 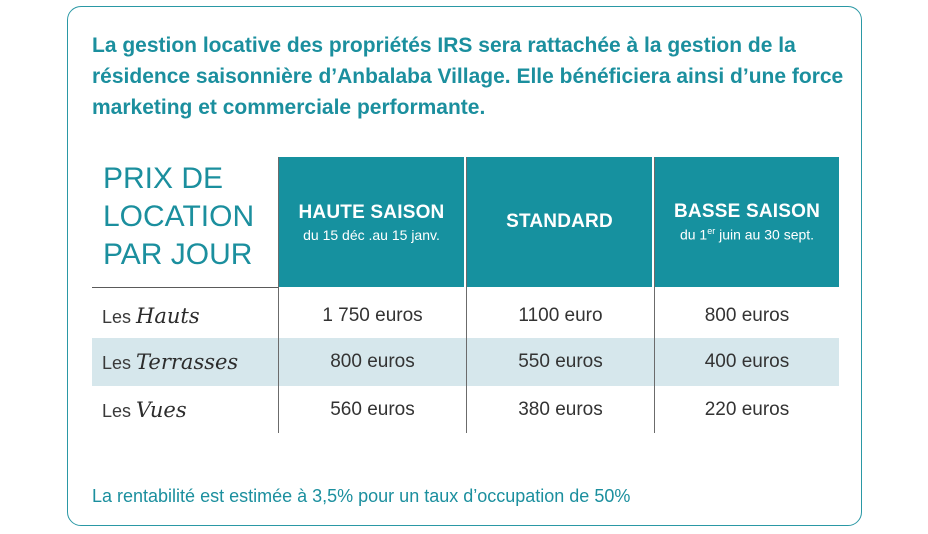 What do you see at coordinates (179, 216) in the screenshot?
I see `table-title-line: LOCATION` at bounding box center [179, 216].